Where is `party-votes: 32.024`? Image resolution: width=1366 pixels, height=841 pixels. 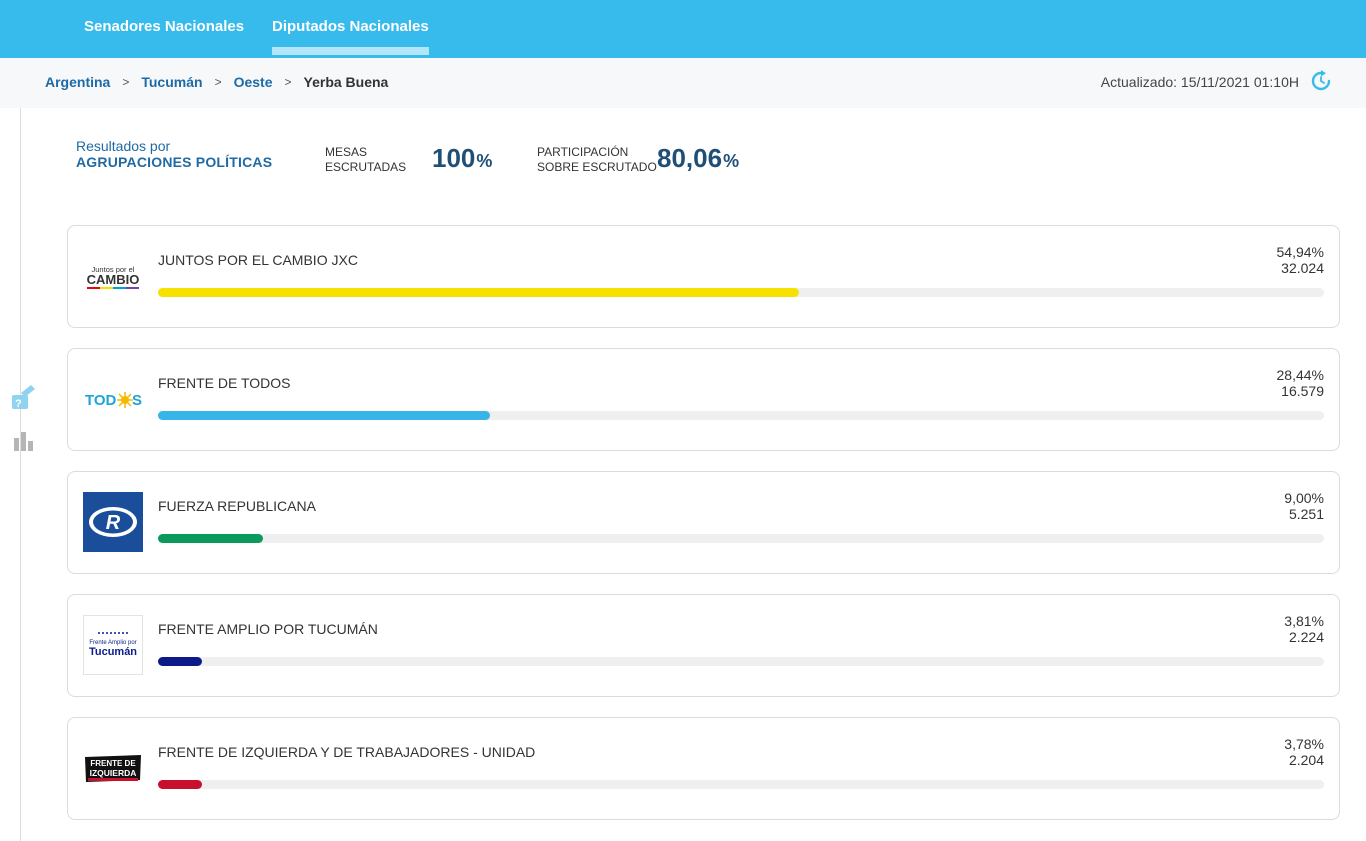 party-votes: 32.024 is located at coordinates (1302, 268).